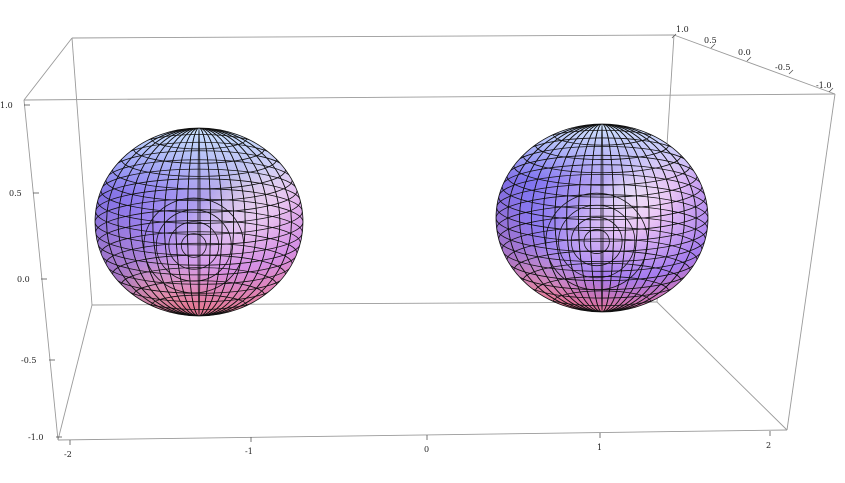 The height and width of the screenshot is (483, 845). What do you see at coordinates (35, 437) in the screenshot?
I see `z-tick-label: -1.0` at bounding box center [35, 437].